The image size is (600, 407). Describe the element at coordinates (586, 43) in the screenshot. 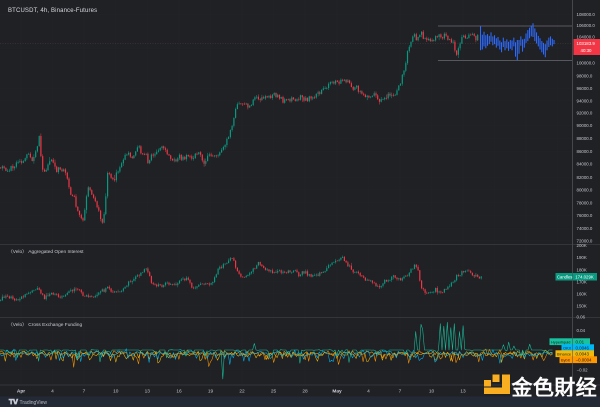

I see `svg-text: 103183.9` at that location.